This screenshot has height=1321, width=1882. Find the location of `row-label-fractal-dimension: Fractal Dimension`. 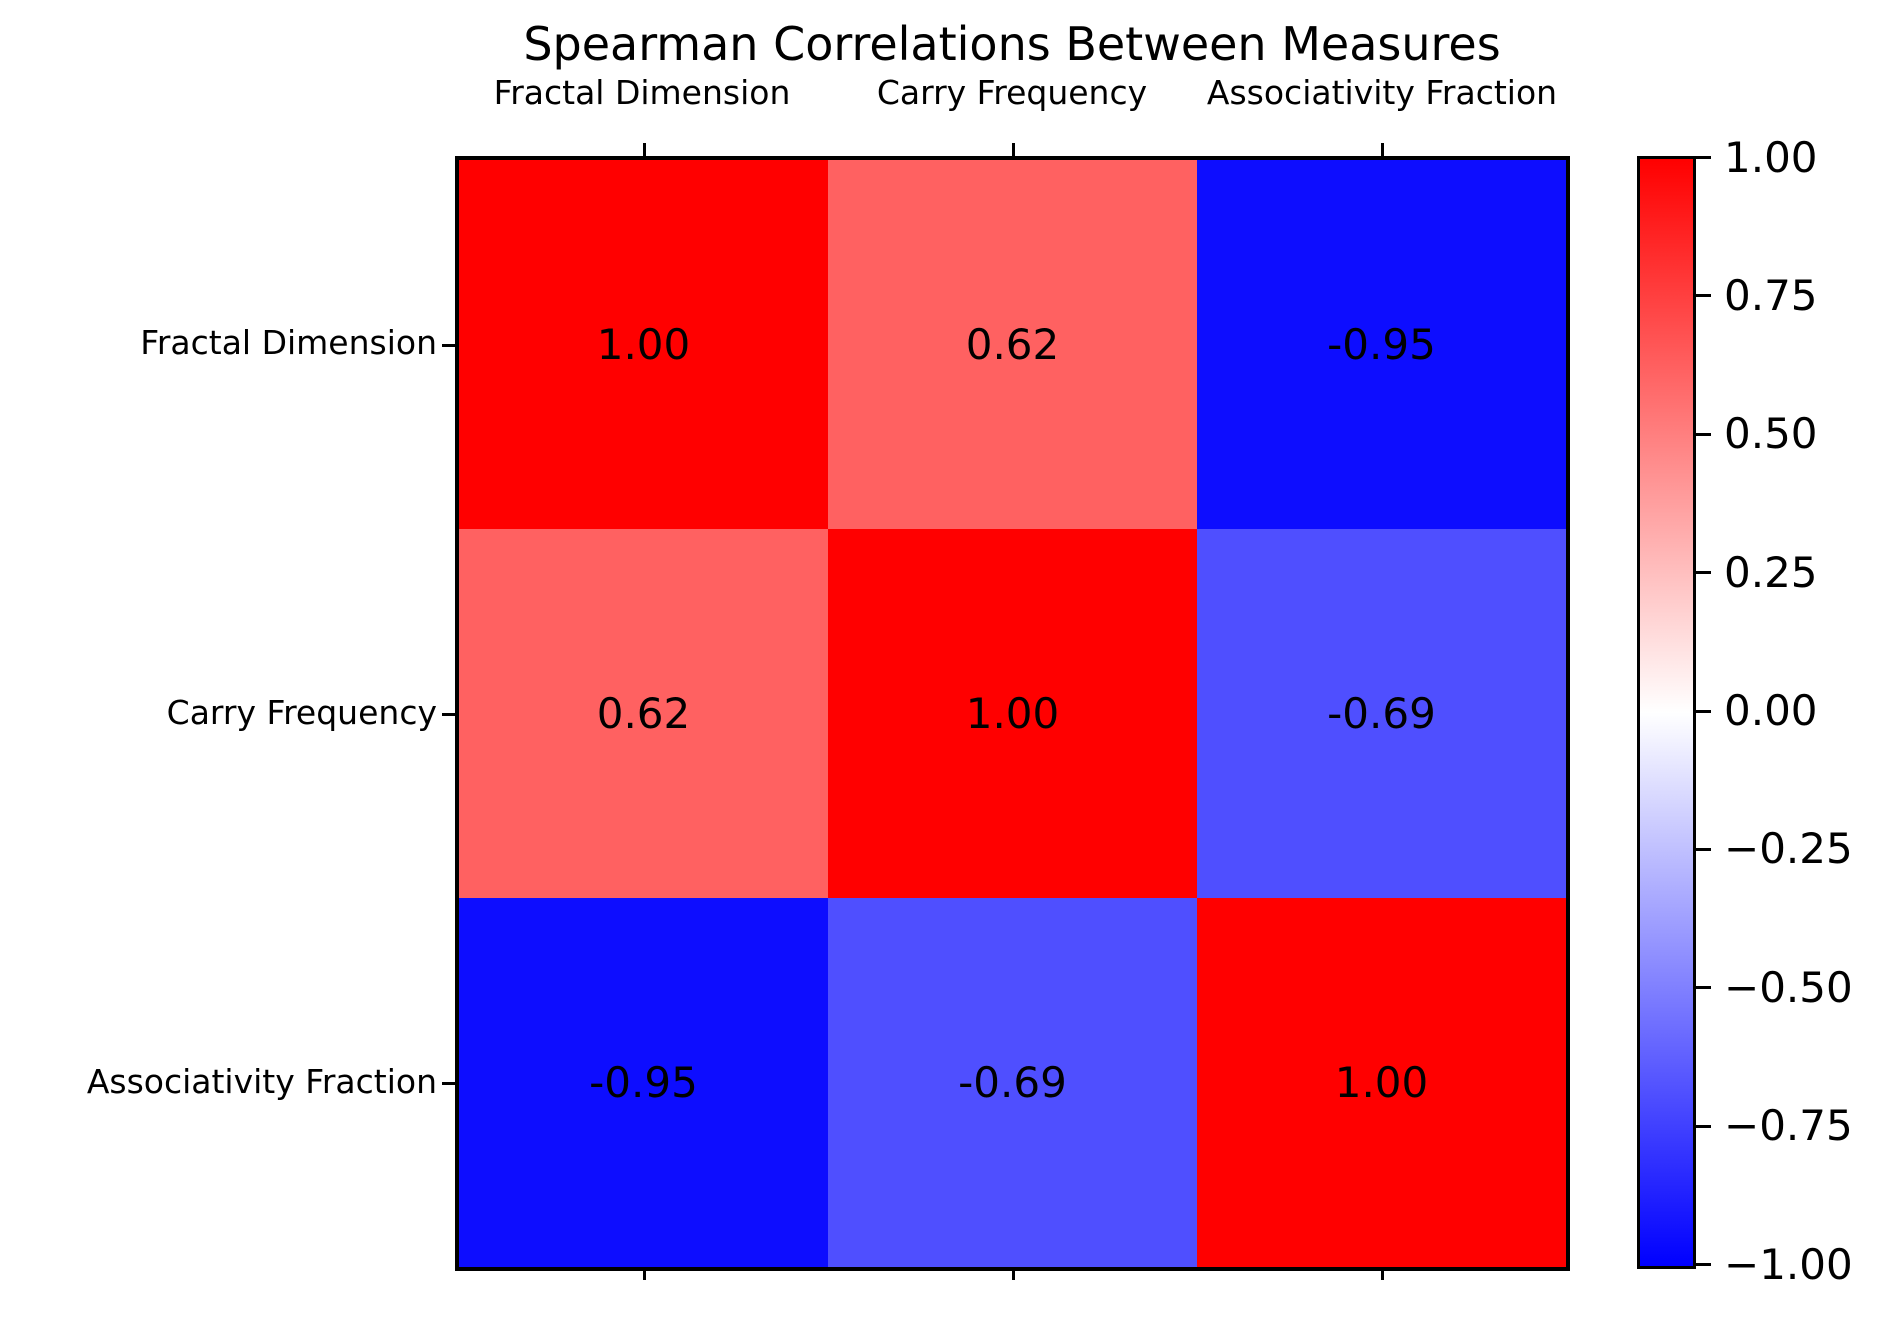

row-label-fractal-dimension: Fractal Dimension is located at coordinates (288, 342).